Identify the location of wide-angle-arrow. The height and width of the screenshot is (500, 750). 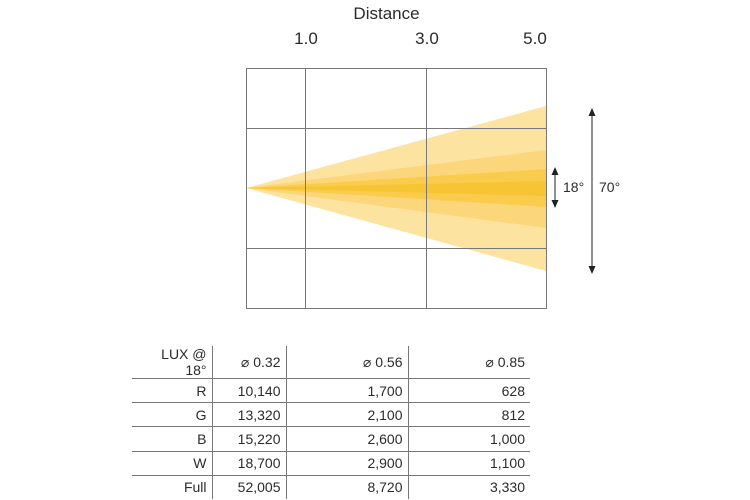
(592, 191).